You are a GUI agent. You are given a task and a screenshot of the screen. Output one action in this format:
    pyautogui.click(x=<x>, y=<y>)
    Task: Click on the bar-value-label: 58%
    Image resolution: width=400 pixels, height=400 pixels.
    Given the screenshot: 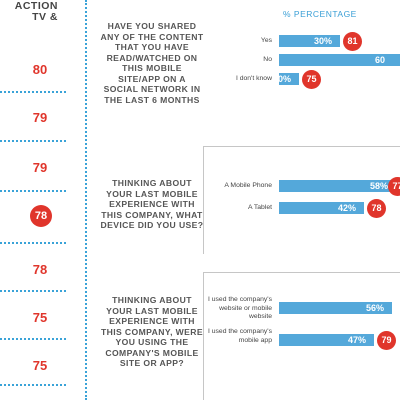 What is the action you would take?
    pyautogui.click(x=379, y=186)
    